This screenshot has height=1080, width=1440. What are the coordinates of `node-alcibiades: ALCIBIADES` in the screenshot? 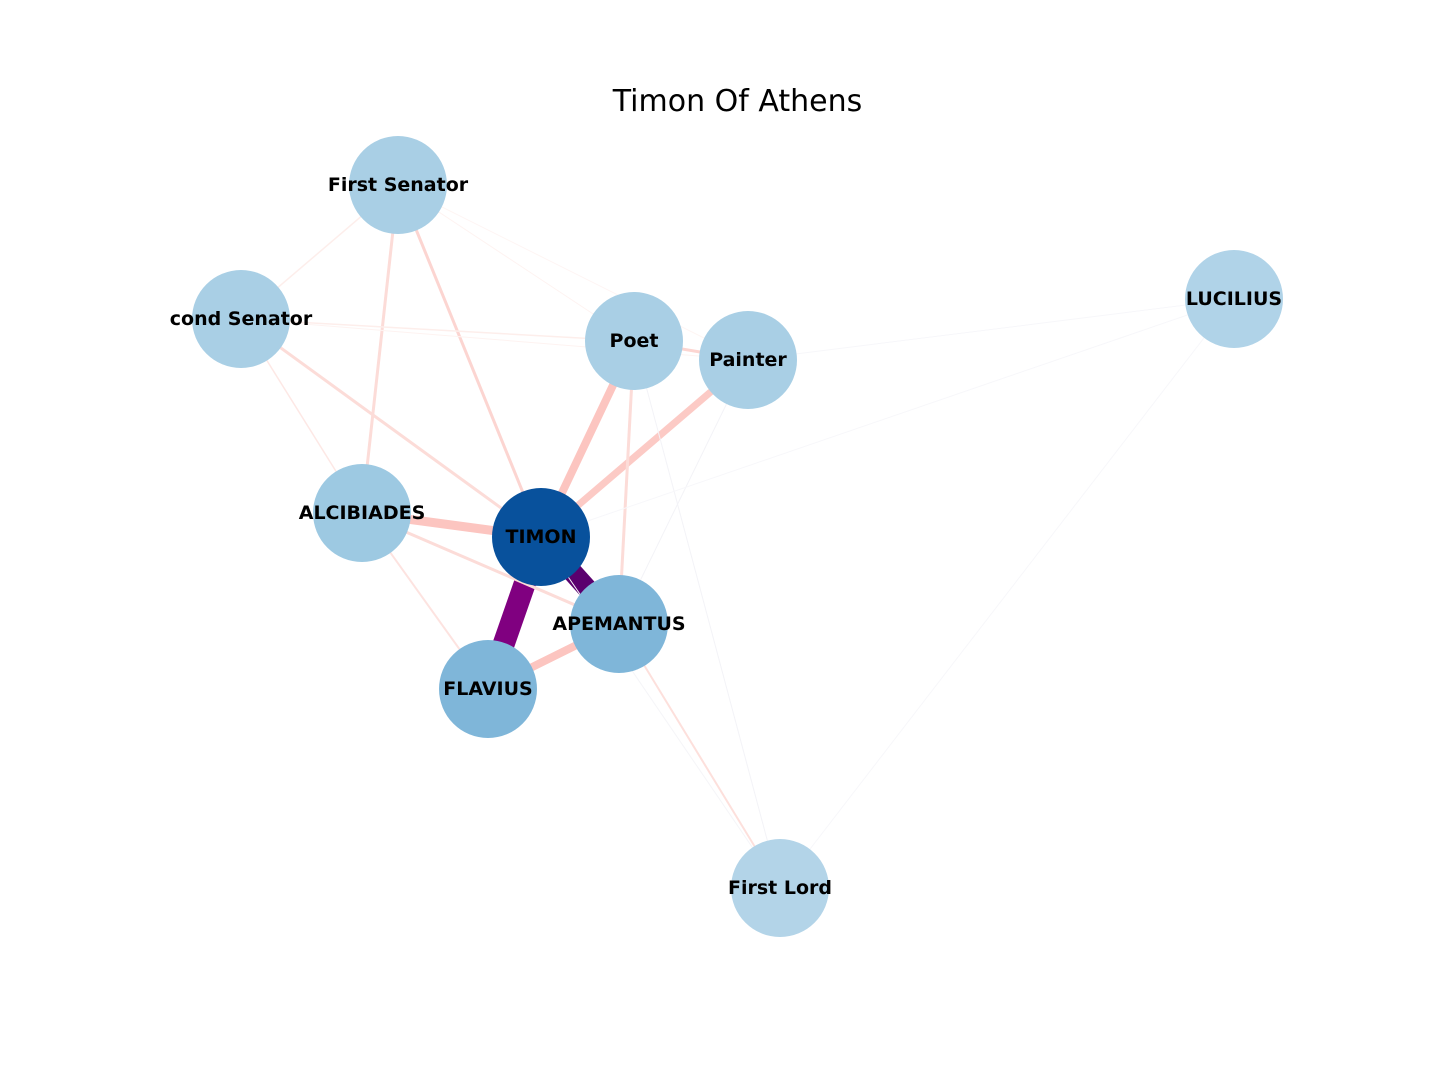 It's located at (362, 513).